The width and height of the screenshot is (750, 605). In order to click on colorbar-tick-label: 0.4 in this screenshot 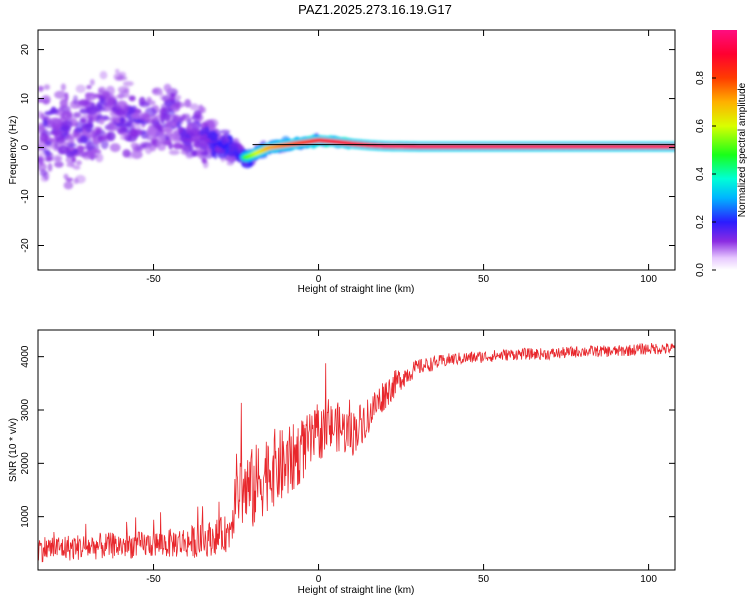, I will do `click(700, 174)`.